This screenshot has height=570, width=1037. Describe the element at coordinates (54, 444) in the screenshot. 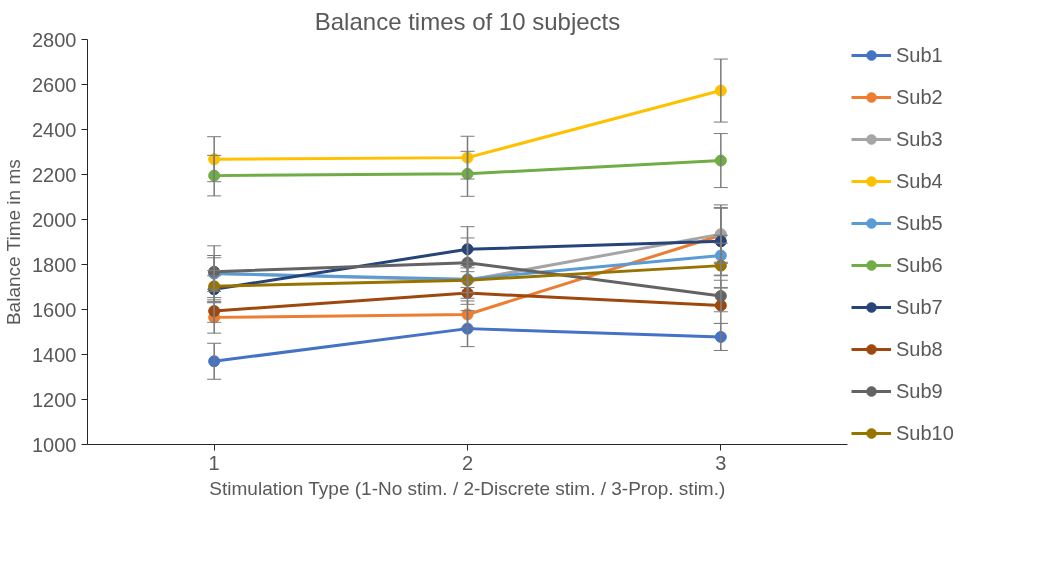

I see `y-tick-label: 1000` at that location.